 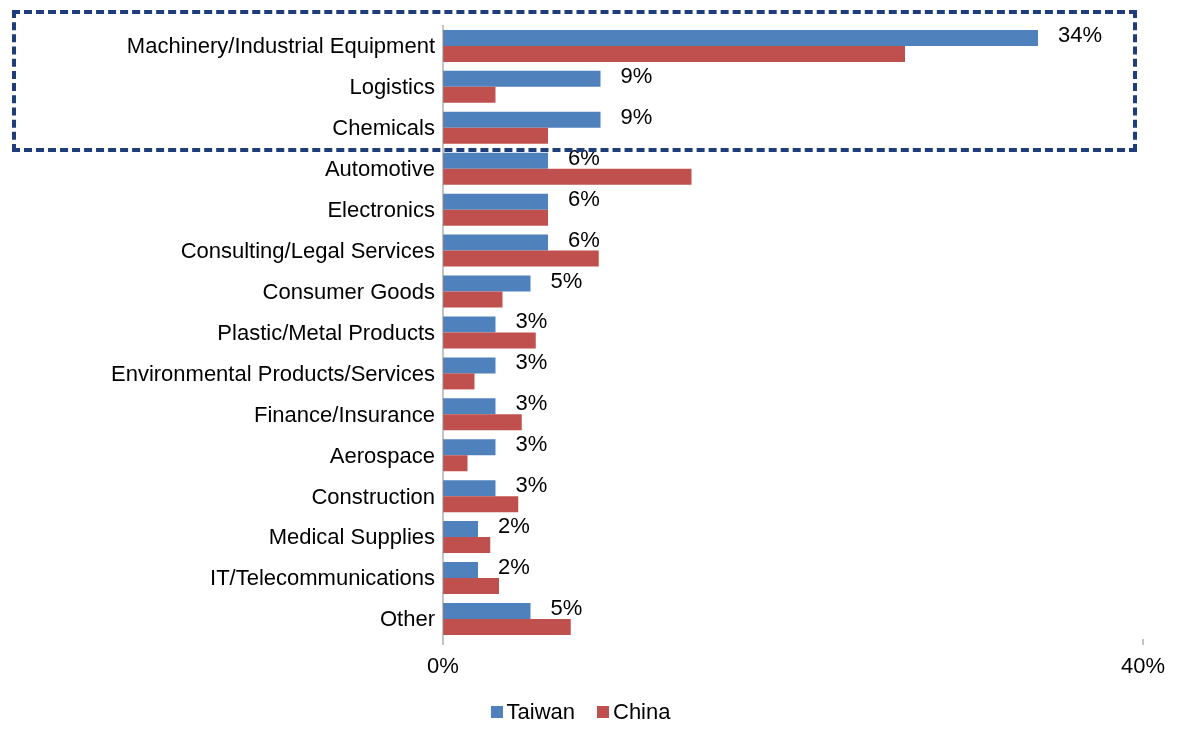 What do you see at coordinates (381, 210) in the screenshot?
I see `y-tick-label: Electronics` at bounding box center [381, 210].